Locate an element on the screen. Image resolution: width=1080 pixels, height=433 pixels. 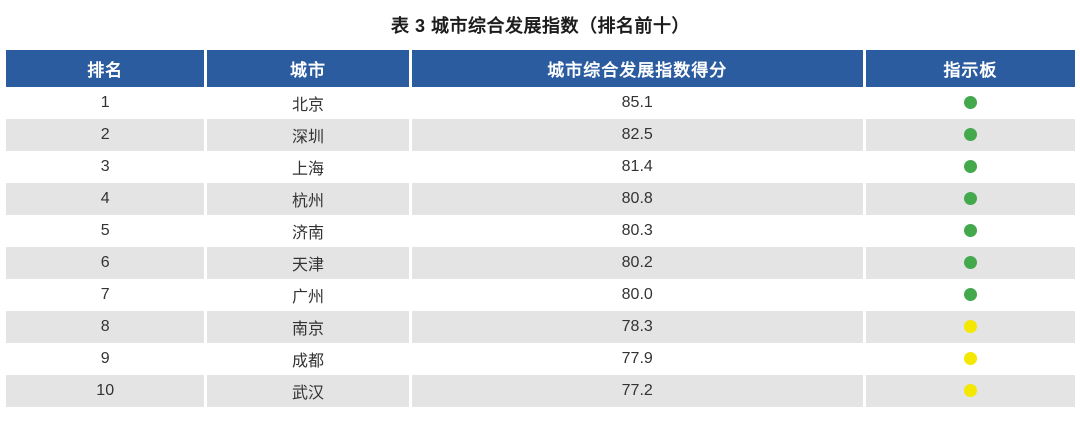
city-cell: 成都 is located at coordinates (307, 359).